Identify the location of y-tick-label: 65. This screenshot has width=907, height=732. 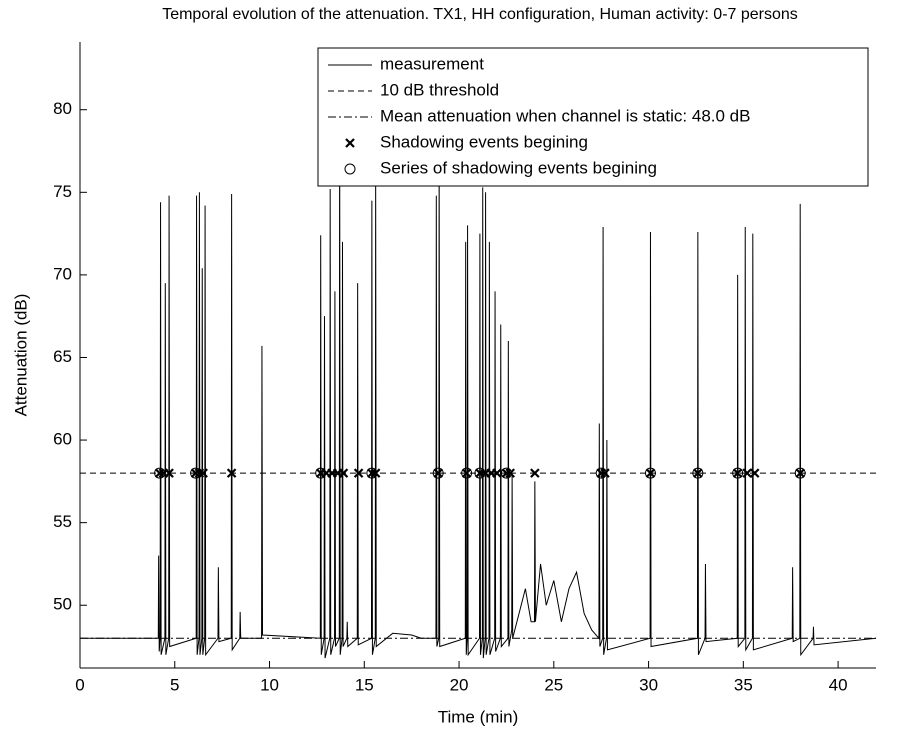
(62, 356).